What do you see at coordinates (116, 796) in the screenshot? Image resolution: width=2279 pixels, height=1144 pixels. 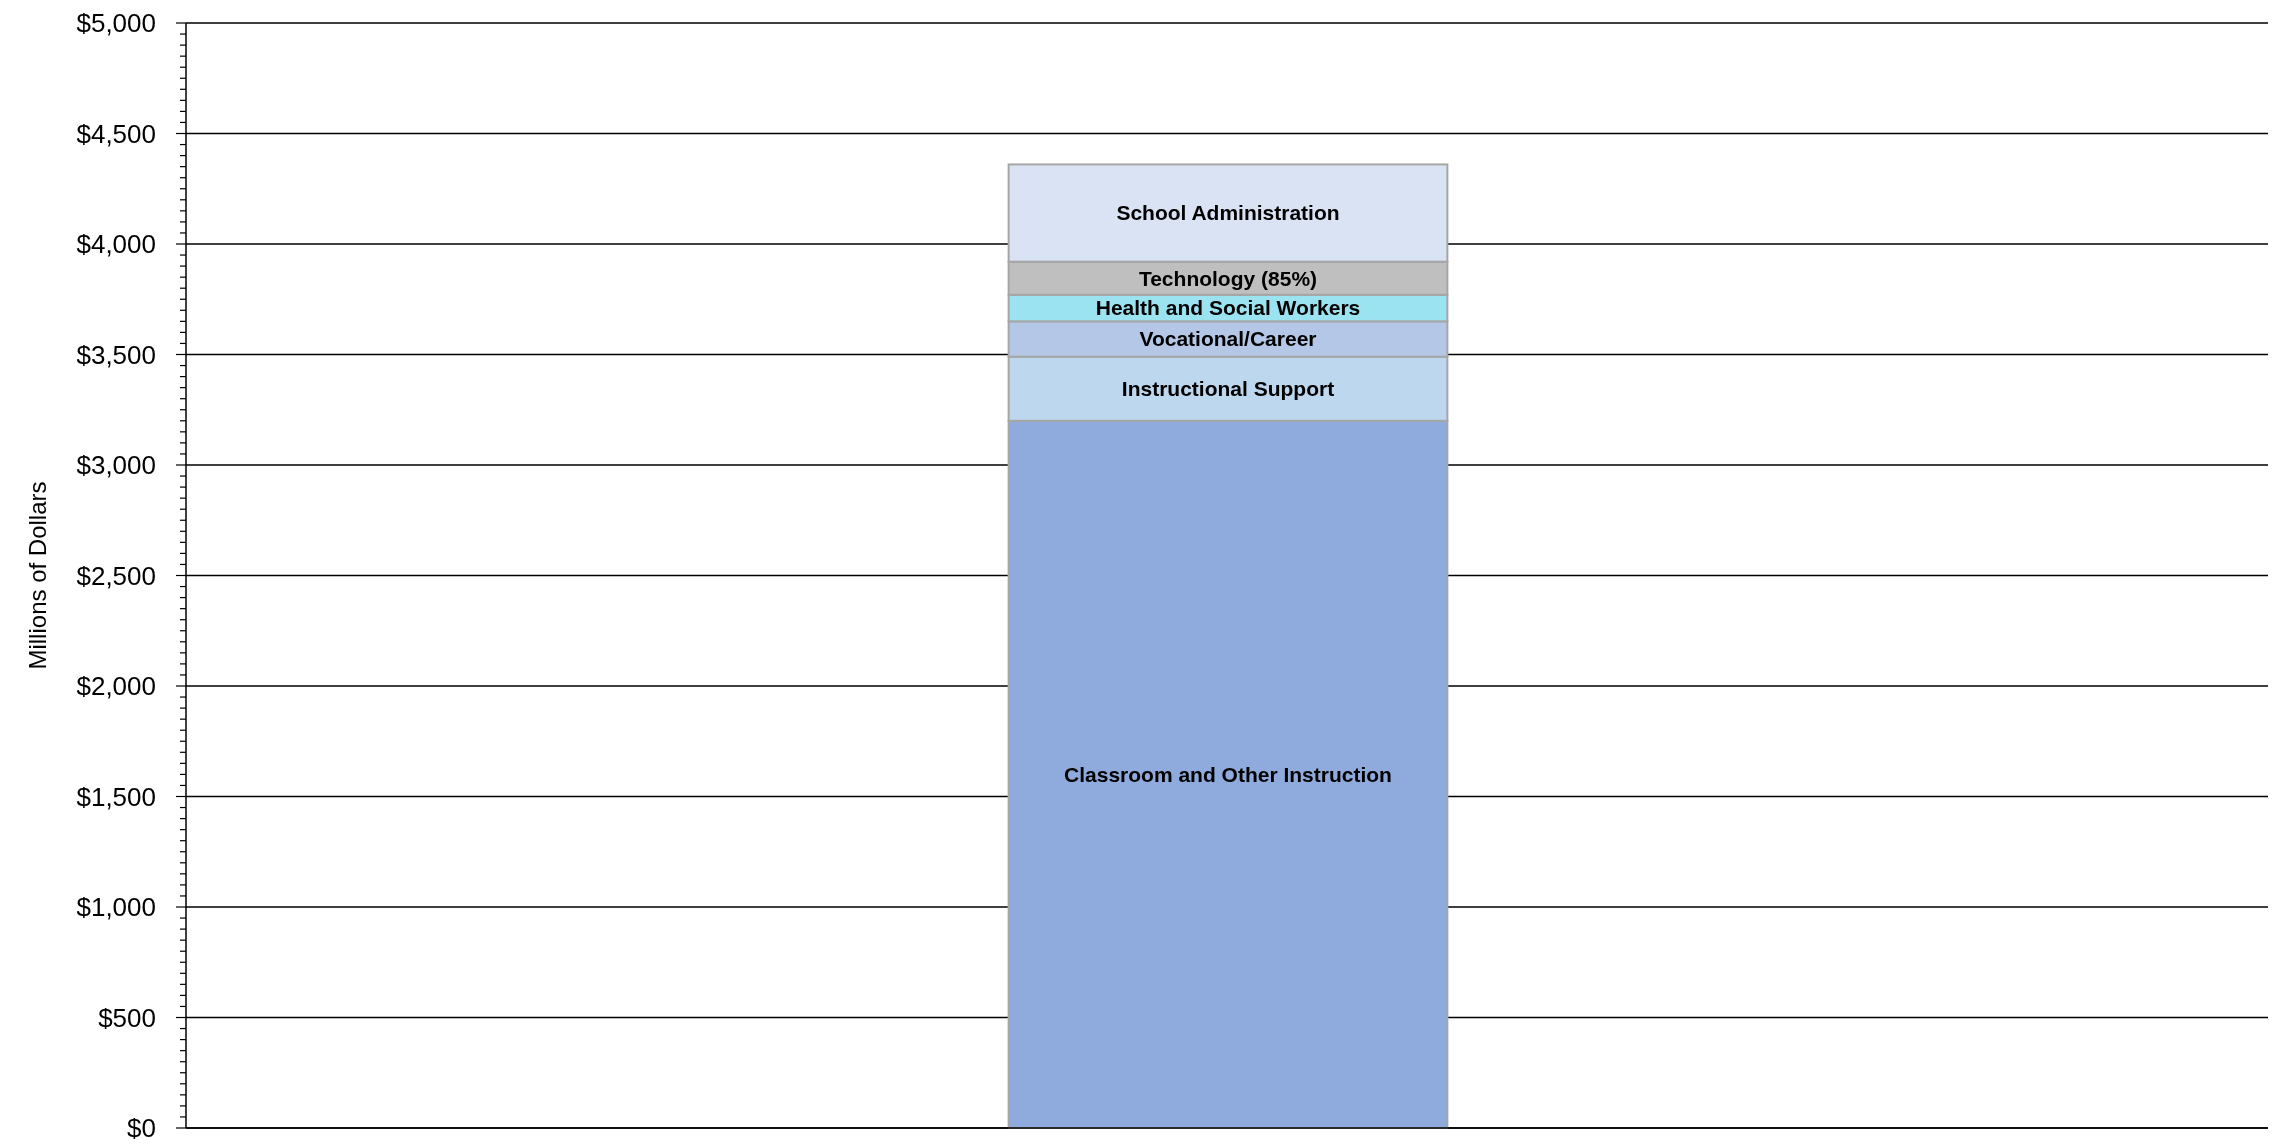 I see `y-tick-label: $1,500` at bounding box center [116, 796].